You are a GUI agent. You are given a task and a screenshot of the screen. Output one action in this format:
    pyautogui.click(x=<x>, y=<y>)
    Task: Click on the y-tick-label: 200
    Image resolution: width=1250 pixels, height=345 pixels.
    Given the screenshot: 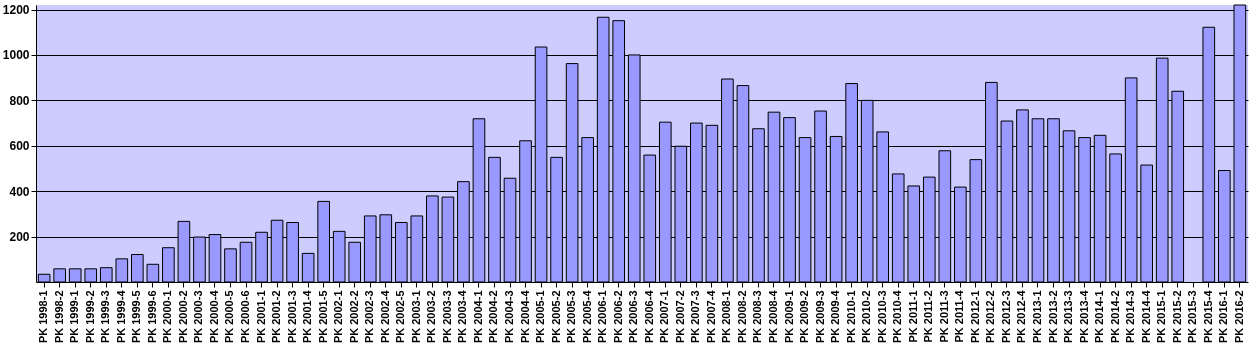 What is the action you would take?
    pyautogui.click(x=19, y=237)
    